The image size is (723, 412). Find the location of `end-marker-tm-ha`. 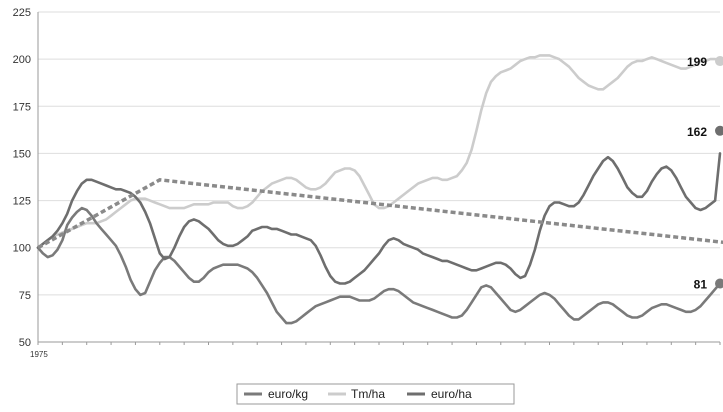

end-marker-tm-ha is located at coordinates (719, 61).